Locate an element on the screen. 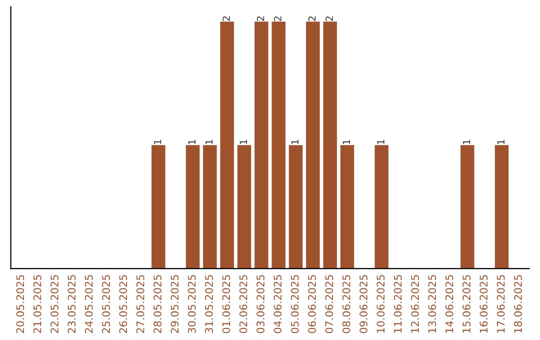 This screenshot has height=340, width=540. x-tick-label: 27.05.2025 is located at coordinates (140, 304).